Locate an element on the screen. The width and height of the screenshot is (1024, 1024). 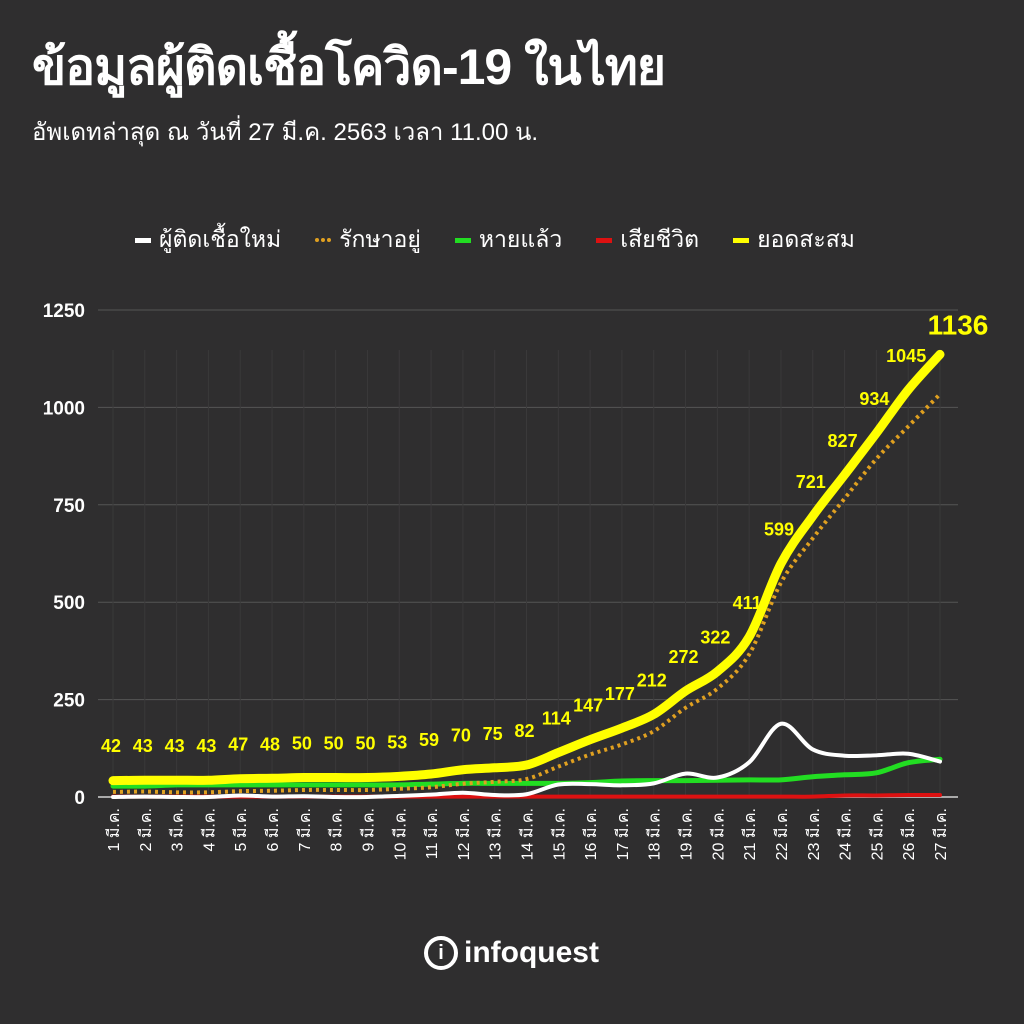
legend-label: รักษาอยู่ is located at coordinates (380, 239).